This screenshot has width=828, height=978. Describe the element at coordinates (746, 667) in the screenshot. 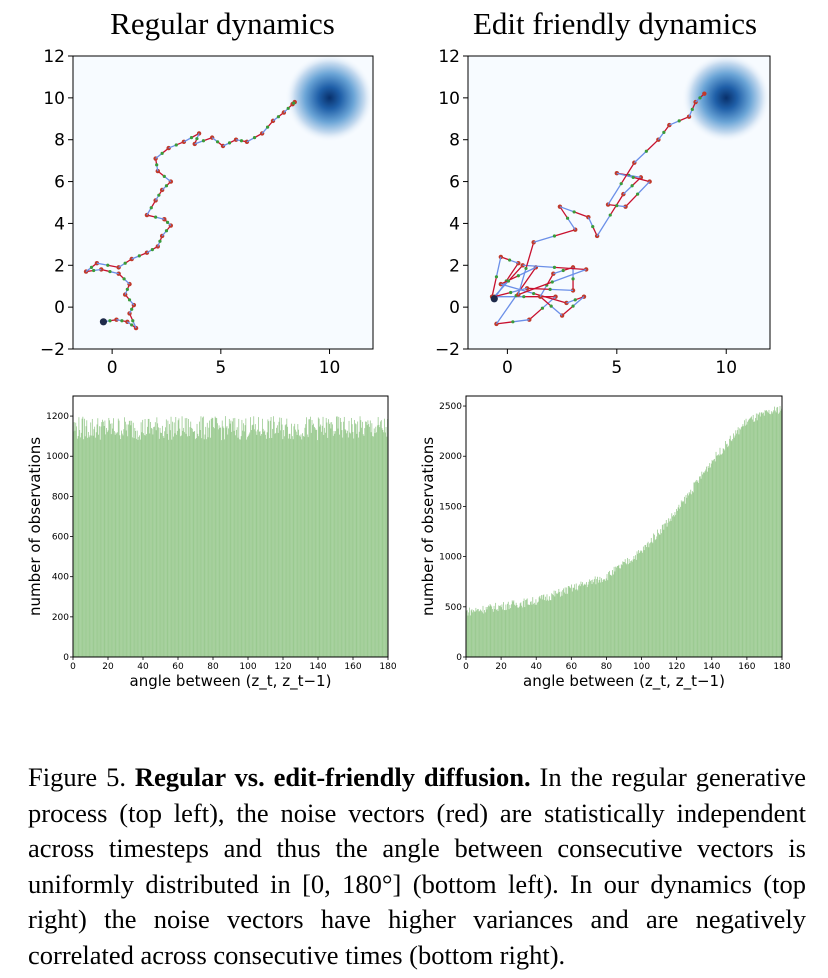

I see `x-tick-label: 160` at that location.